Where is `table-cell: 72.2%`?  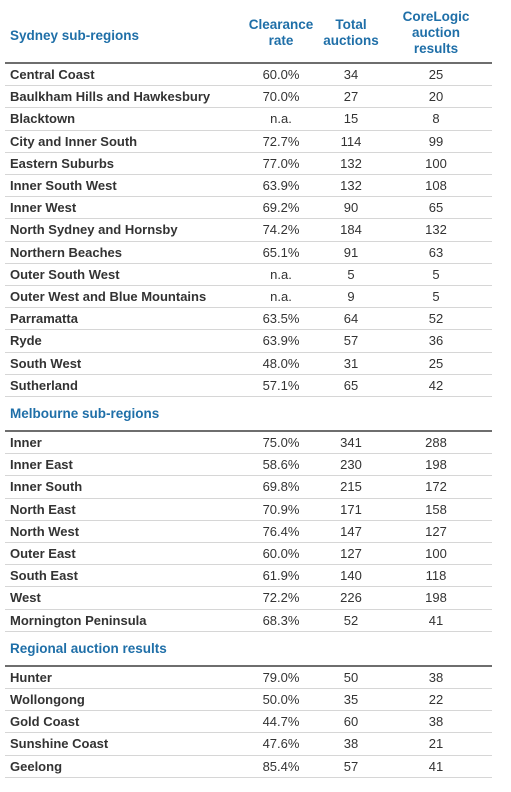
table-cell: 72.2% is located at coordinates (281, 598).